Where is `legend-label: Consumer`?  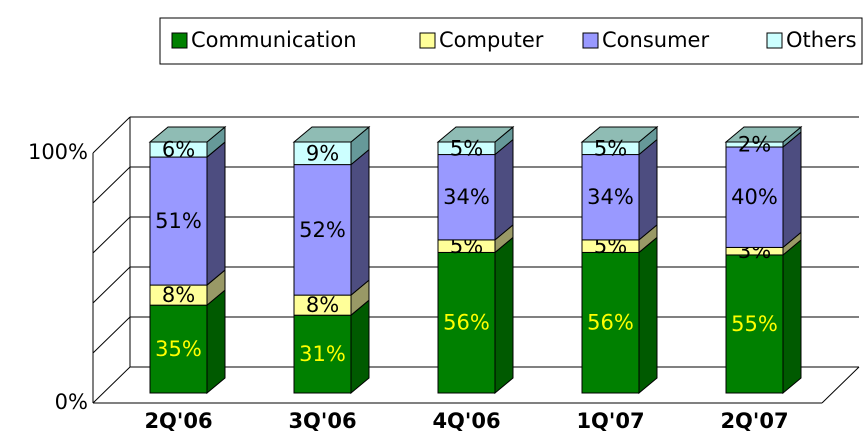 legend-label: Consumer is located at coordinates (655, 40).